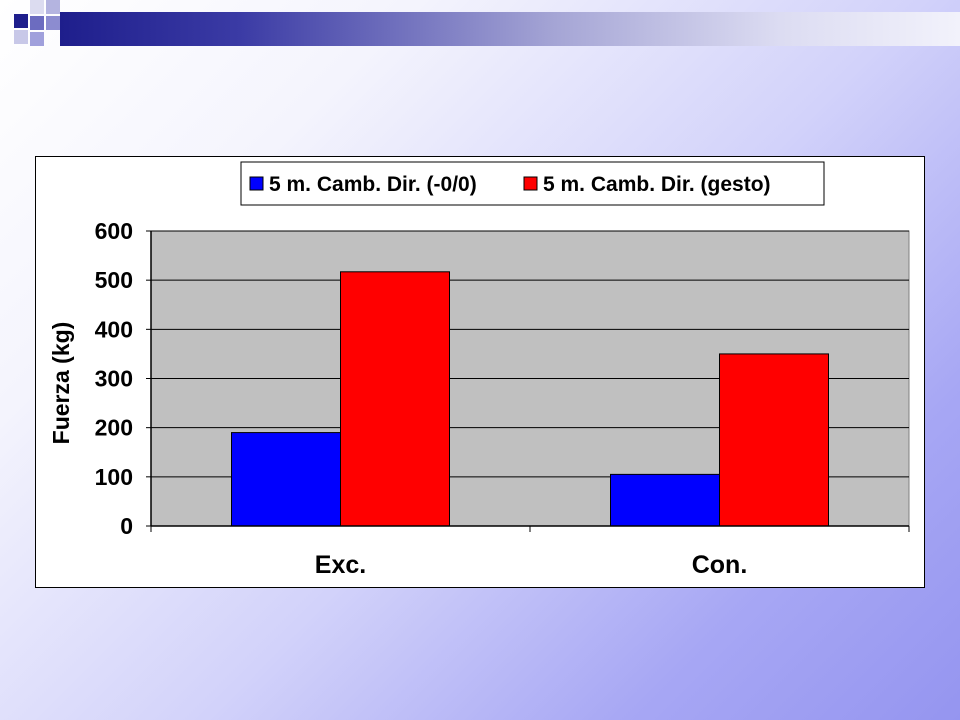  Describe the element at coordinates (114, 280) in the screenshot. I see `y-tick-label: 500` at that location.